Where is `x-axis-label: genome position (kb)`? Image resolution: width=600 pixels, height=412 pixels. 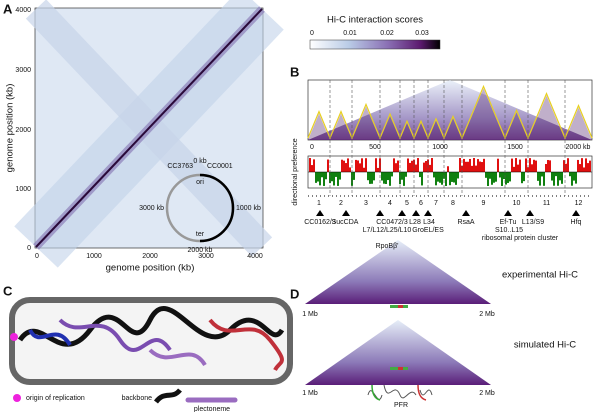 x-axis-label: genome position (kb) is located at coordinates (150, 268).